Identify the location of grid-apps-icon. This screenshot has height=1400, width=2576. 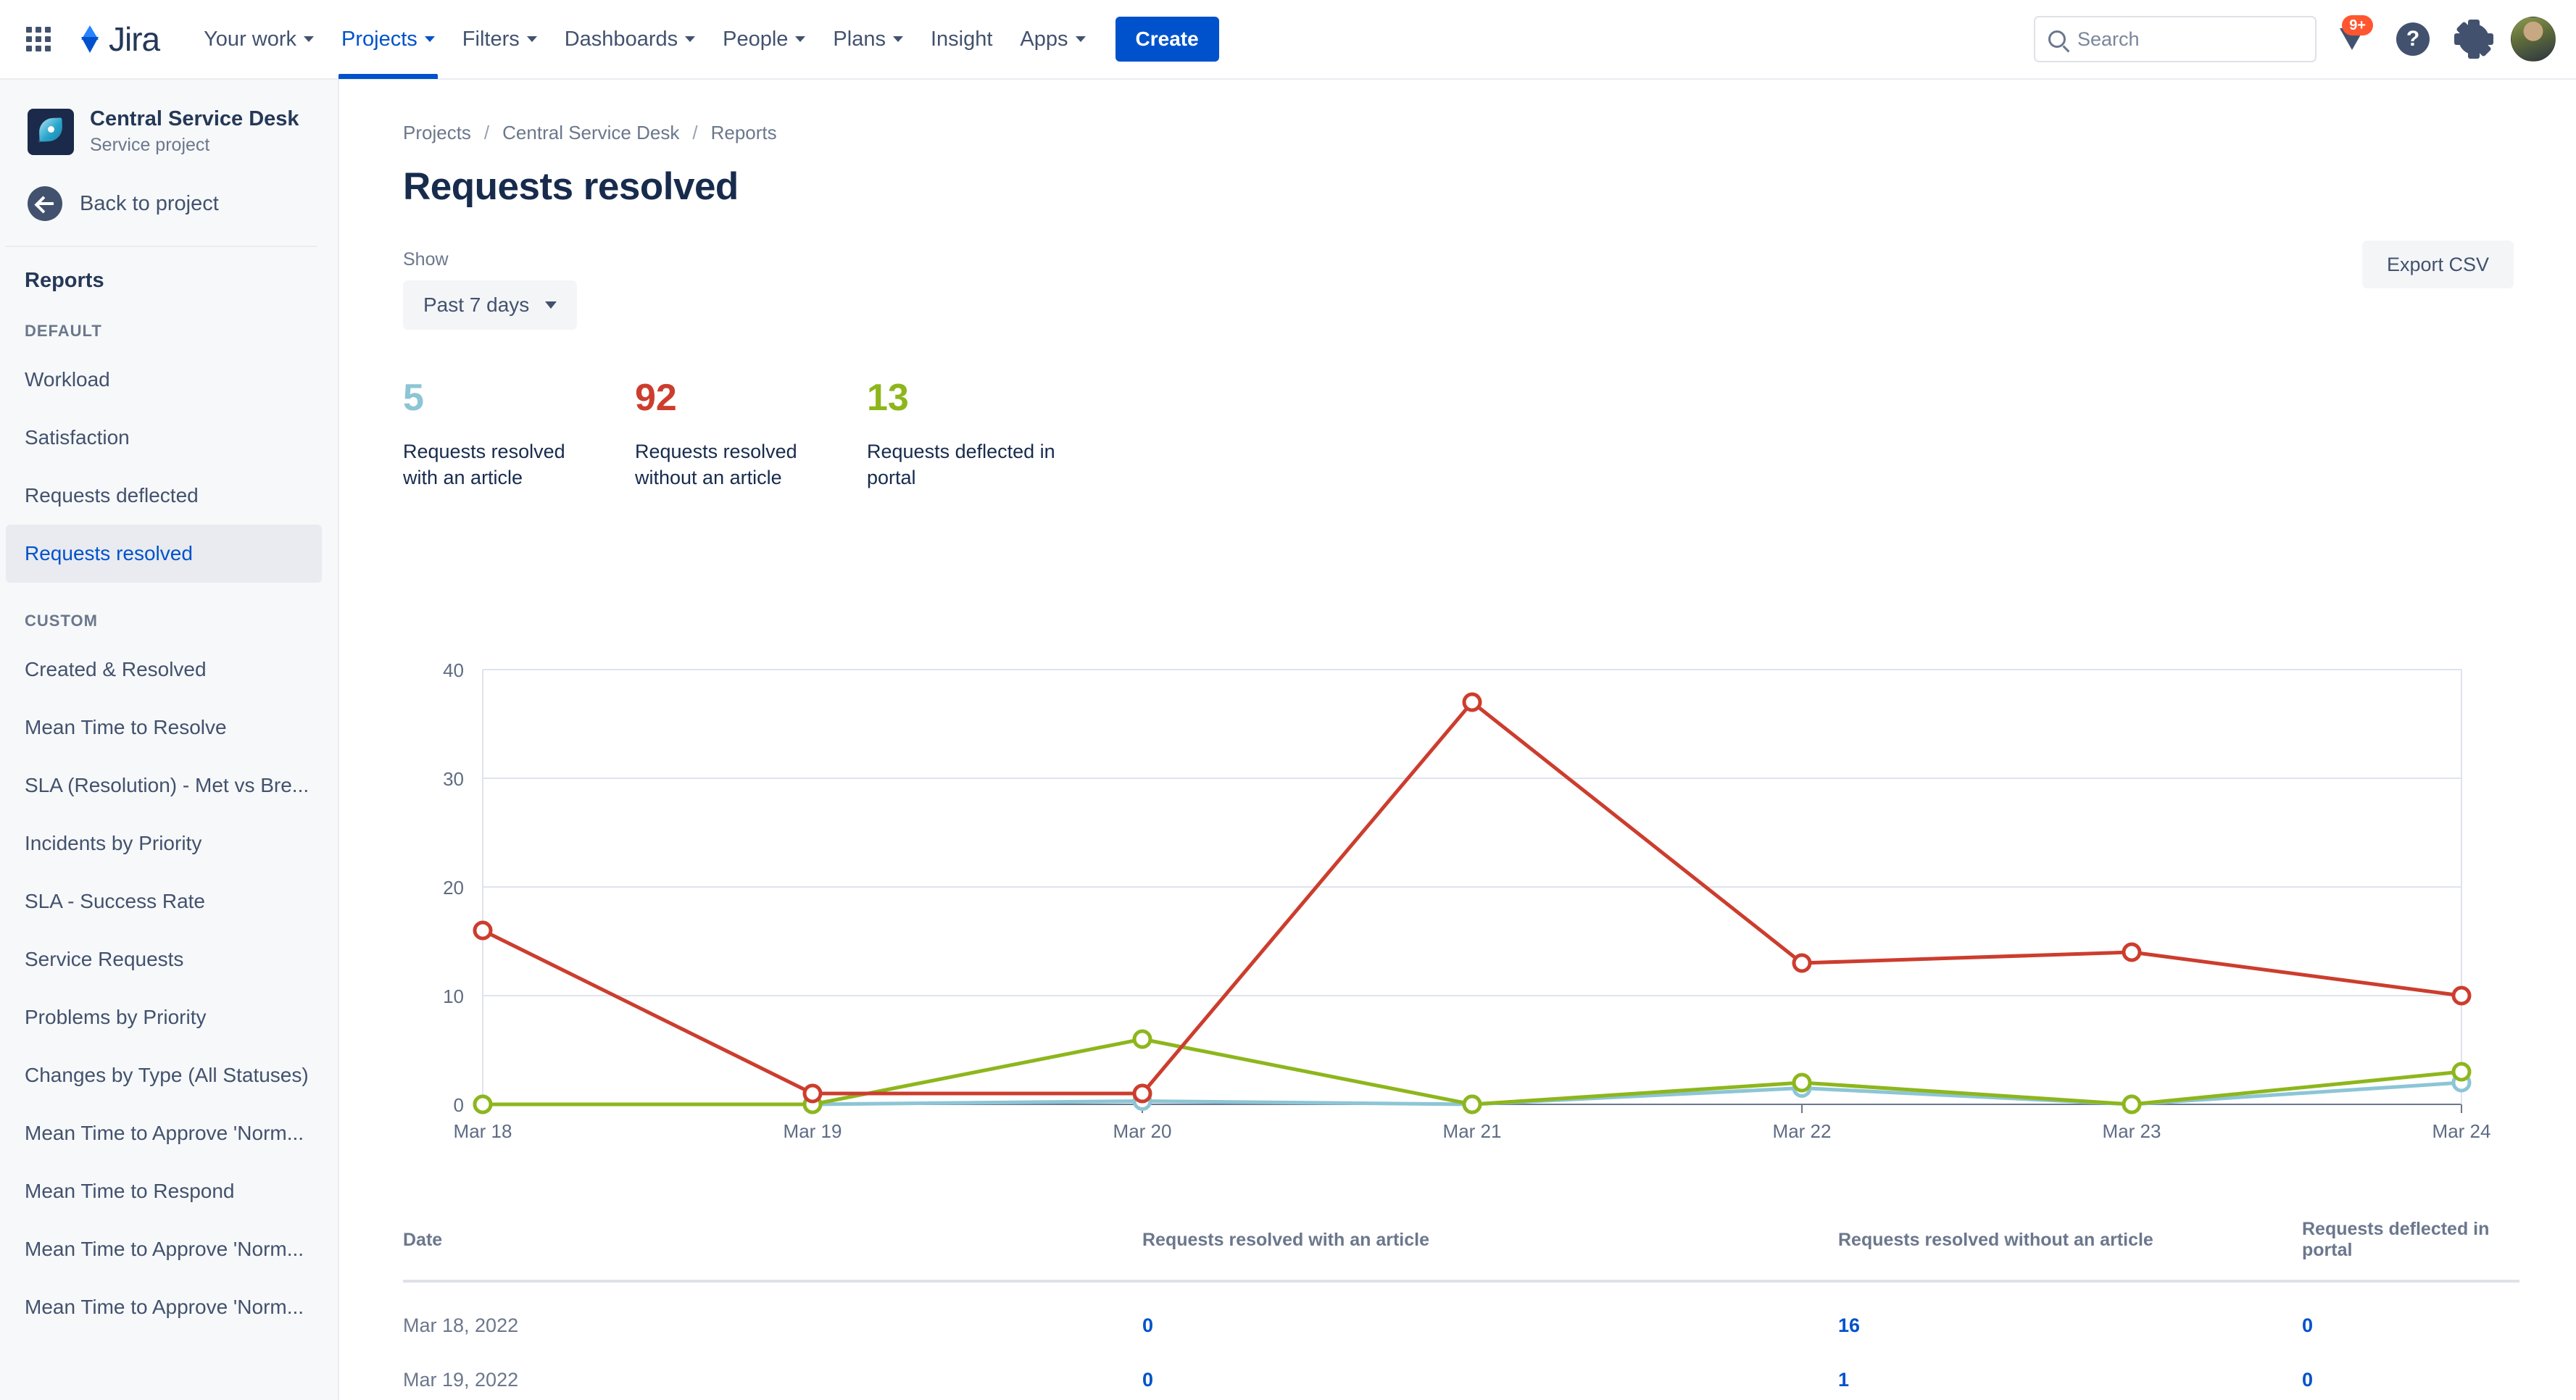
(38, 39).